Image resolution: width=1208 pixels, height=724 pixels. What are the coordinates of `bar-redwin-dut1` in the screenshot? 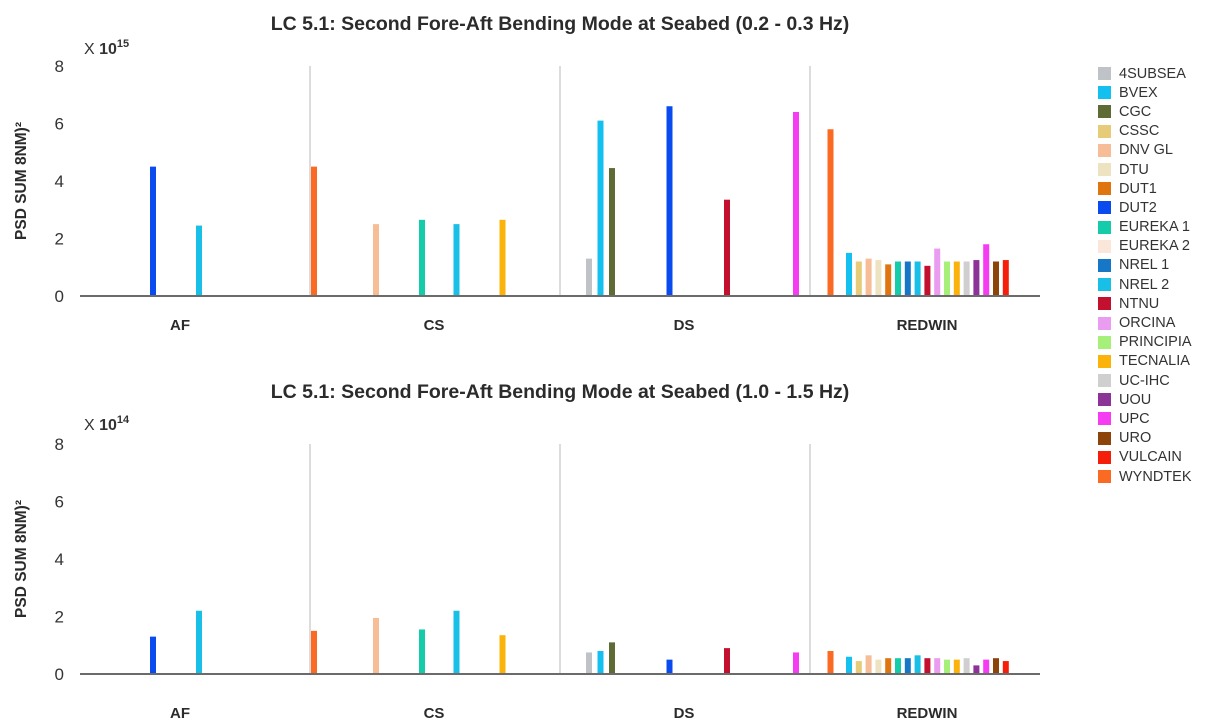 It's located at (888, 666).